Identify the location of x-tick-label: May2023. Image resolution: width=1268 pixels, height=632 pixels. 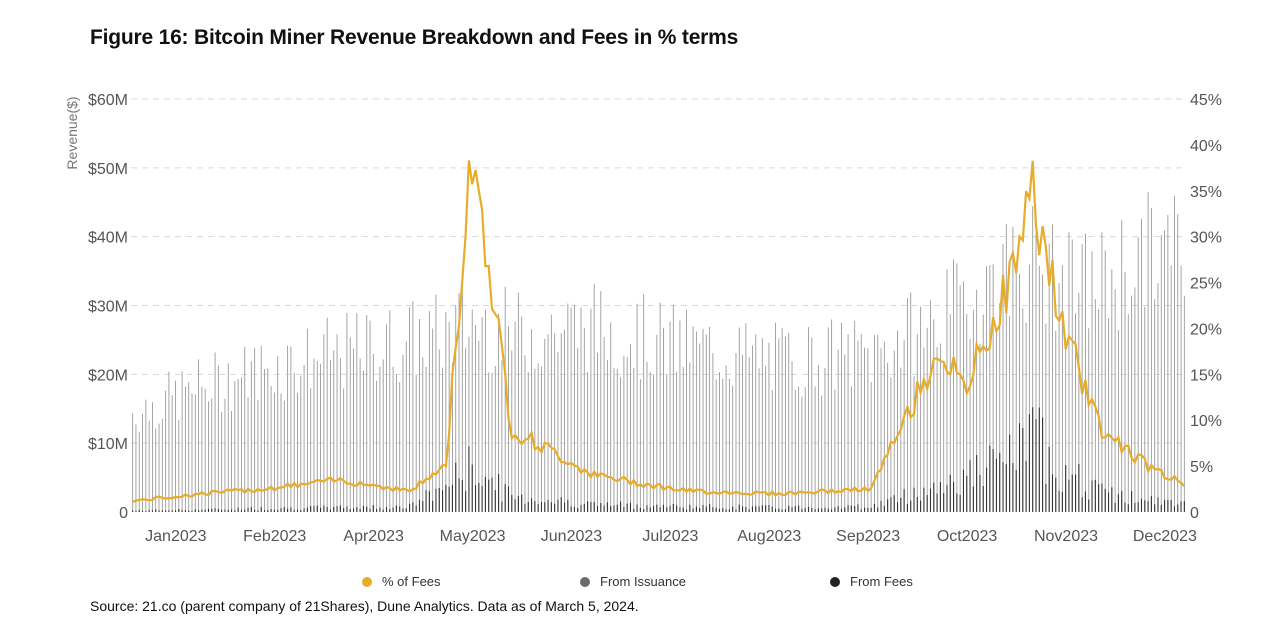
(473, 536).